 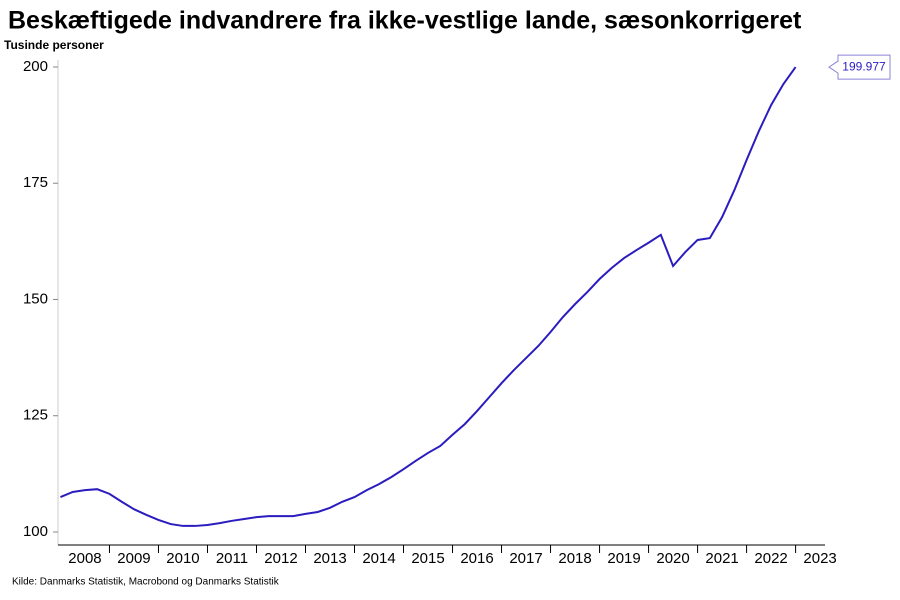 I want to click on x-tick-label: 2012, so click(x=280, y=558).